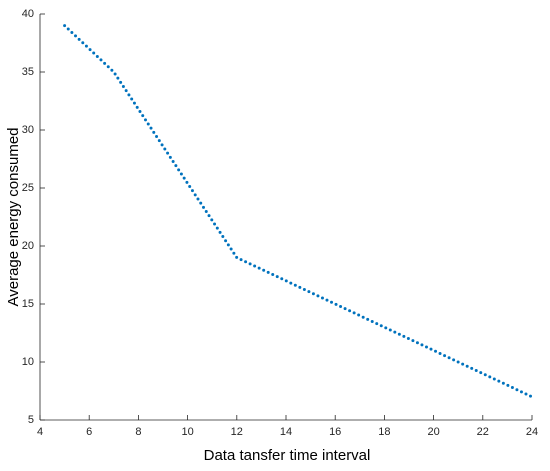 The height and width of the screenshot is (471, 550). I want to click on x-tick-label: 14, so click(286, 432).